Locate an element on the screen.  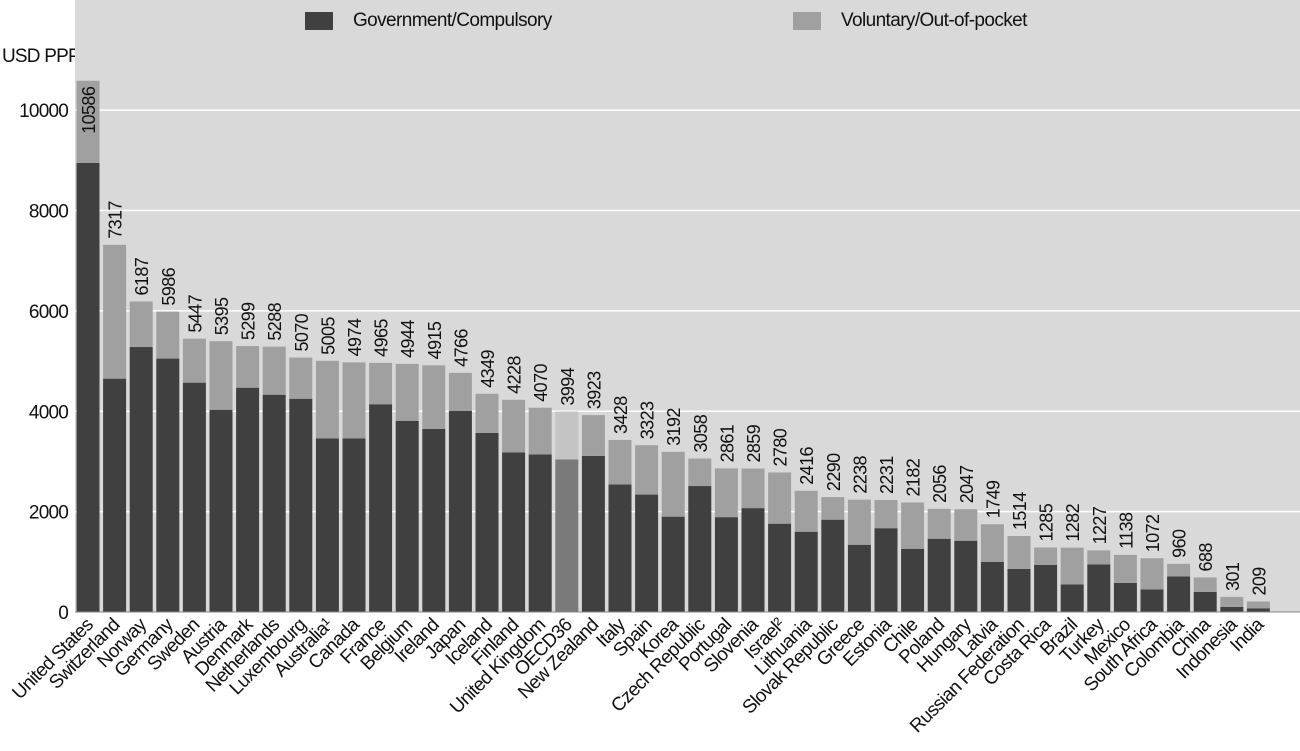
legend-item-government: Government/Compulsory is located at coordinates (428, 21).